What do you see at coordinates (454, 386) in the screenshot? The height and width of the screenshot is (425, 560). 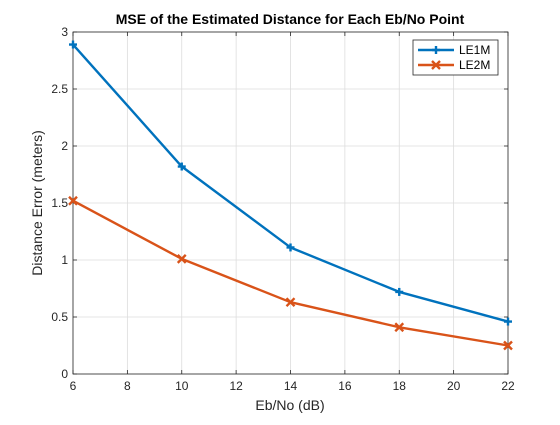 I see `x-tick-label: 20` at bounding box center [454, 386].